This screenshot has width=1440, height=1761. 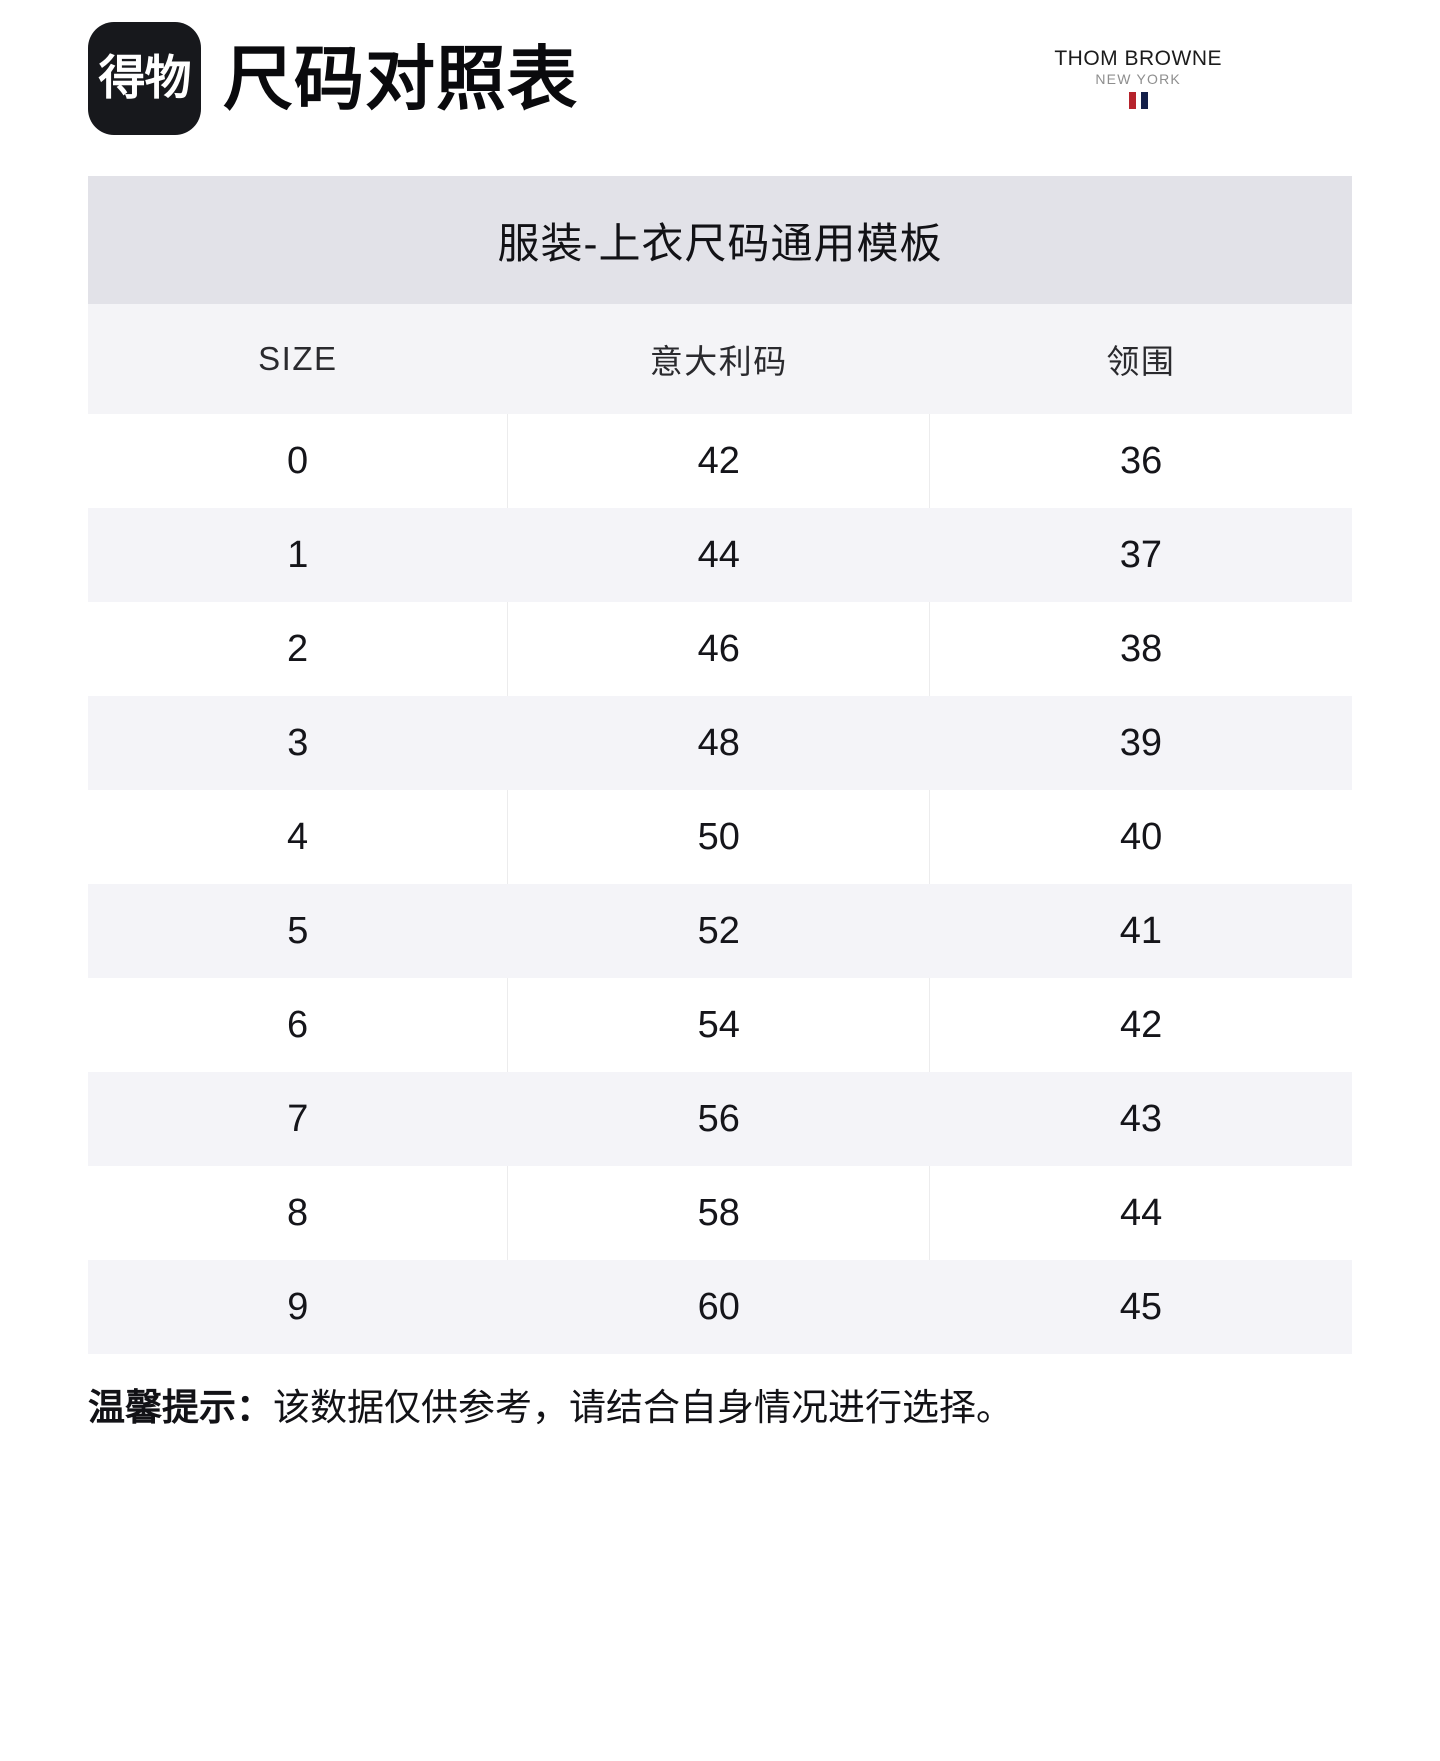 I want to click on table-row: 5 52 41, so click(x=720, y=931).